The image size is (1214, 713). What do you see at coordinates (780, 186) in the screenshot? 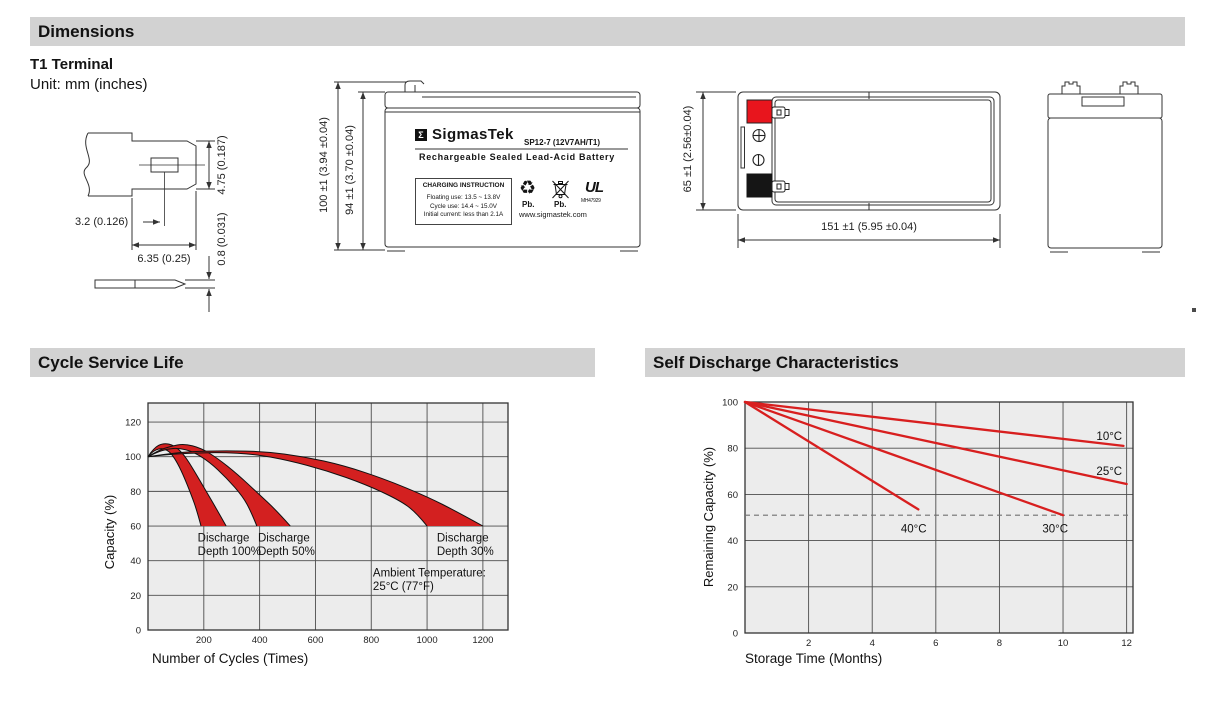
I see `negative-faston-tab` at bounding box center [780, 186].